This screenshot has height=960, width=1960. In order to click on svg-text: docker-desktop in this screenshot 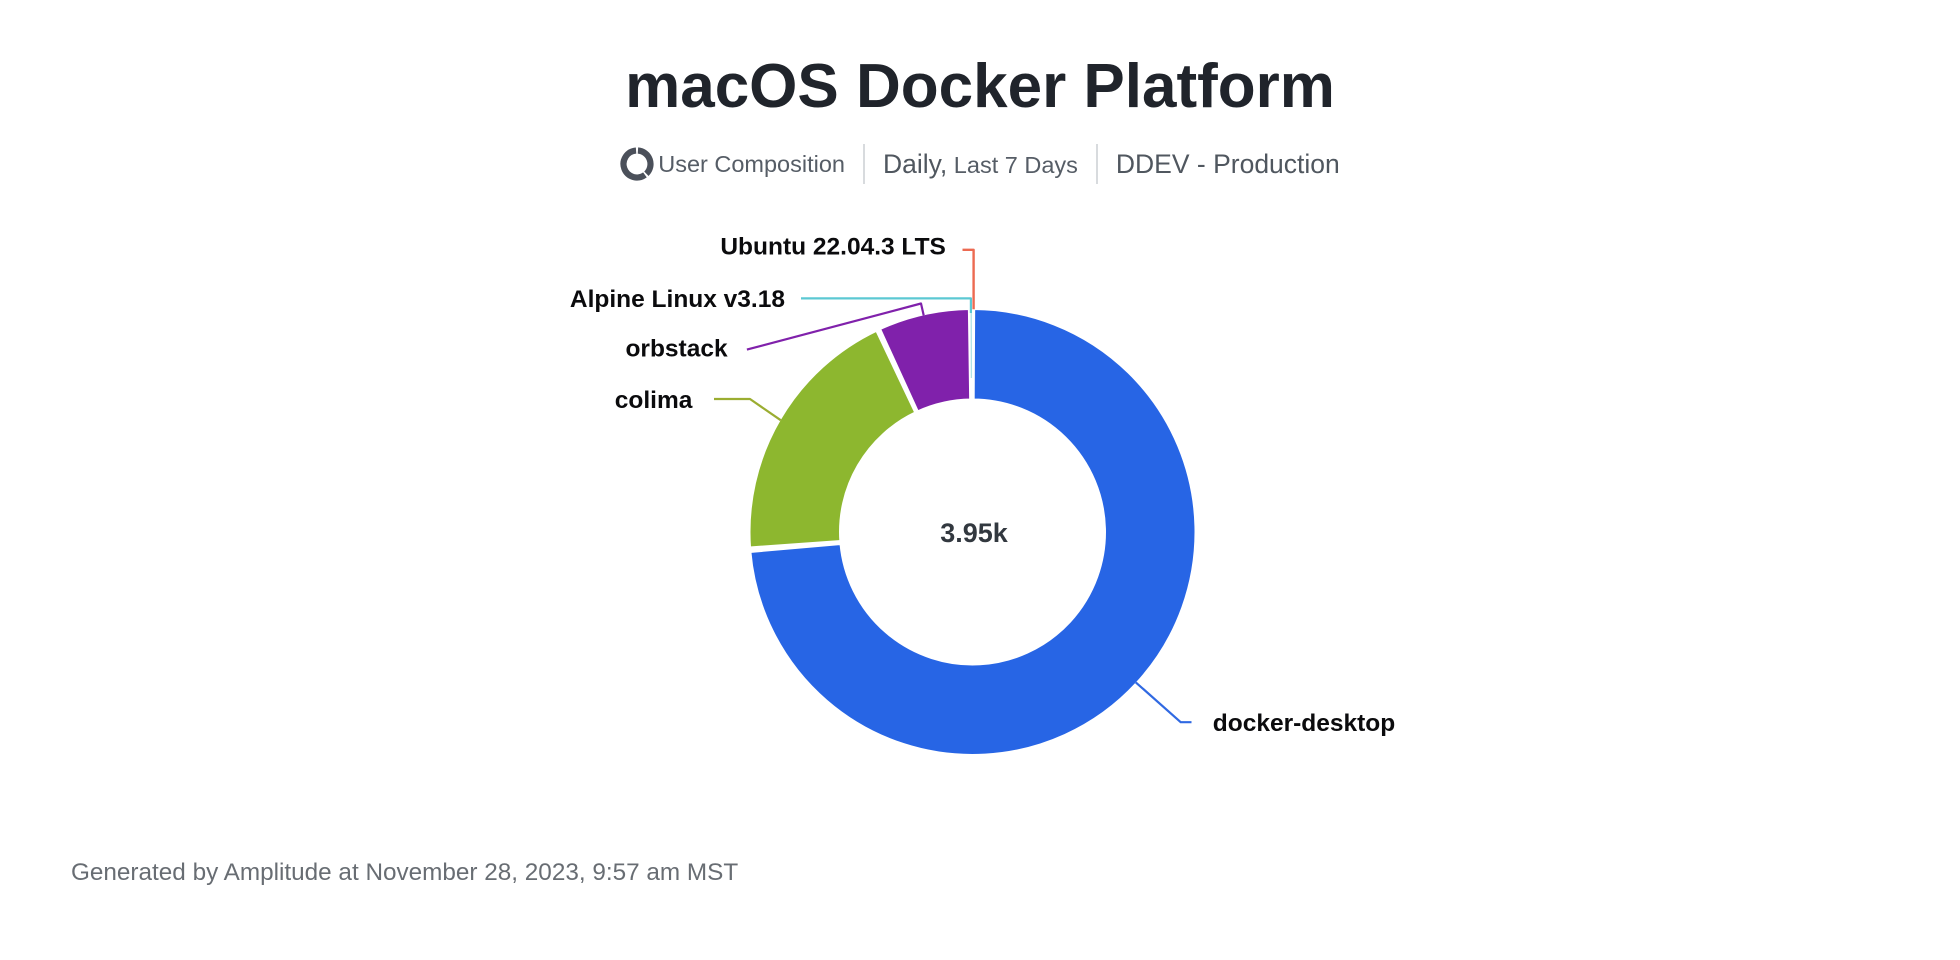, I will do `click(1304, 723)`.